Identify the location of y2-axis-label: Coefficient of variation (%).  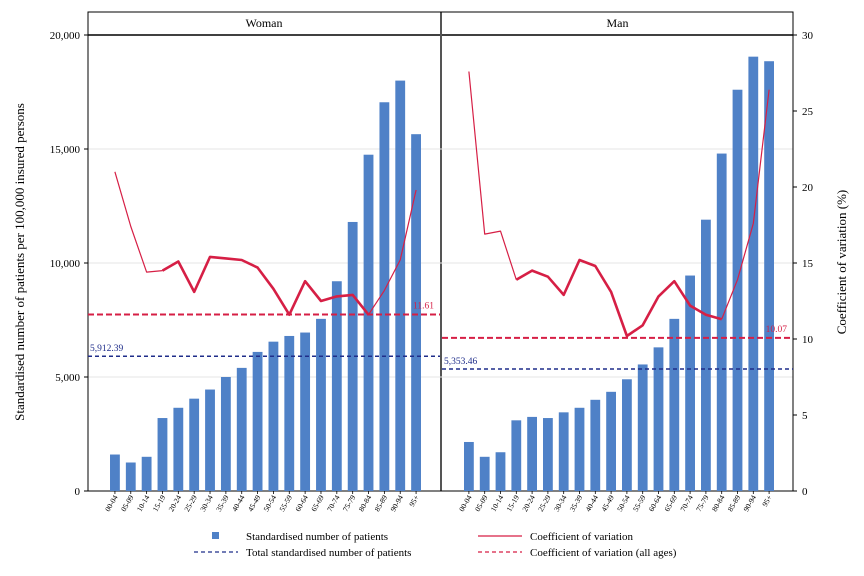
(841, 262).